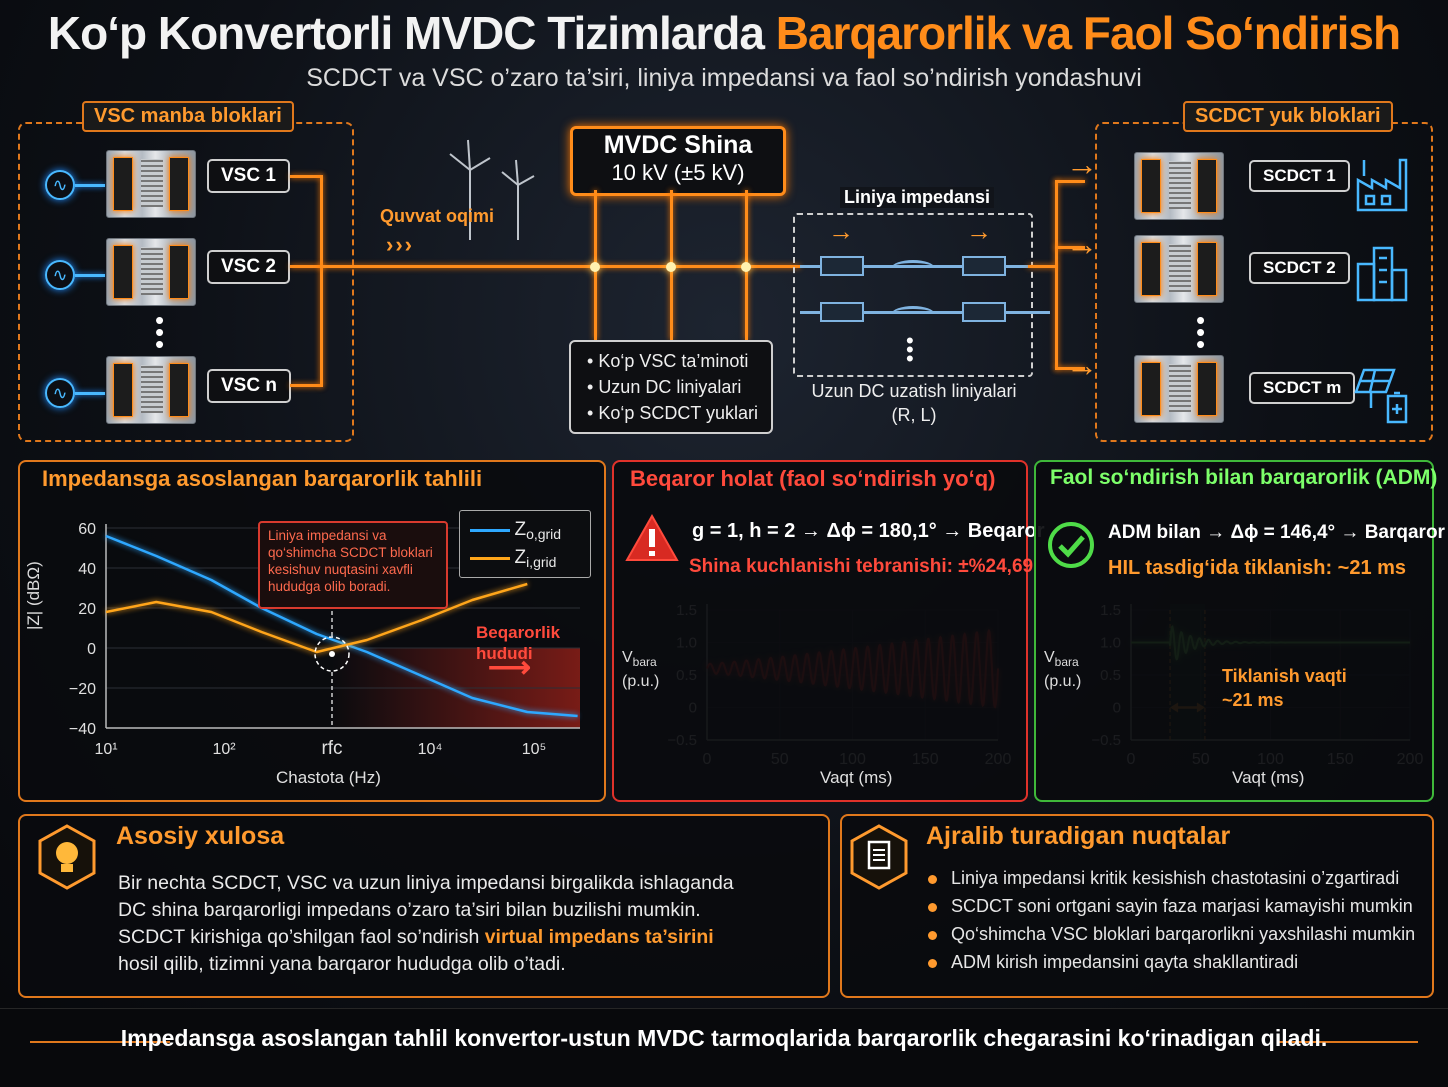 The image size is (1448, 1087). I want to click on line-caption: Uzun DC uzatish liniyalari, so click(914, 391).